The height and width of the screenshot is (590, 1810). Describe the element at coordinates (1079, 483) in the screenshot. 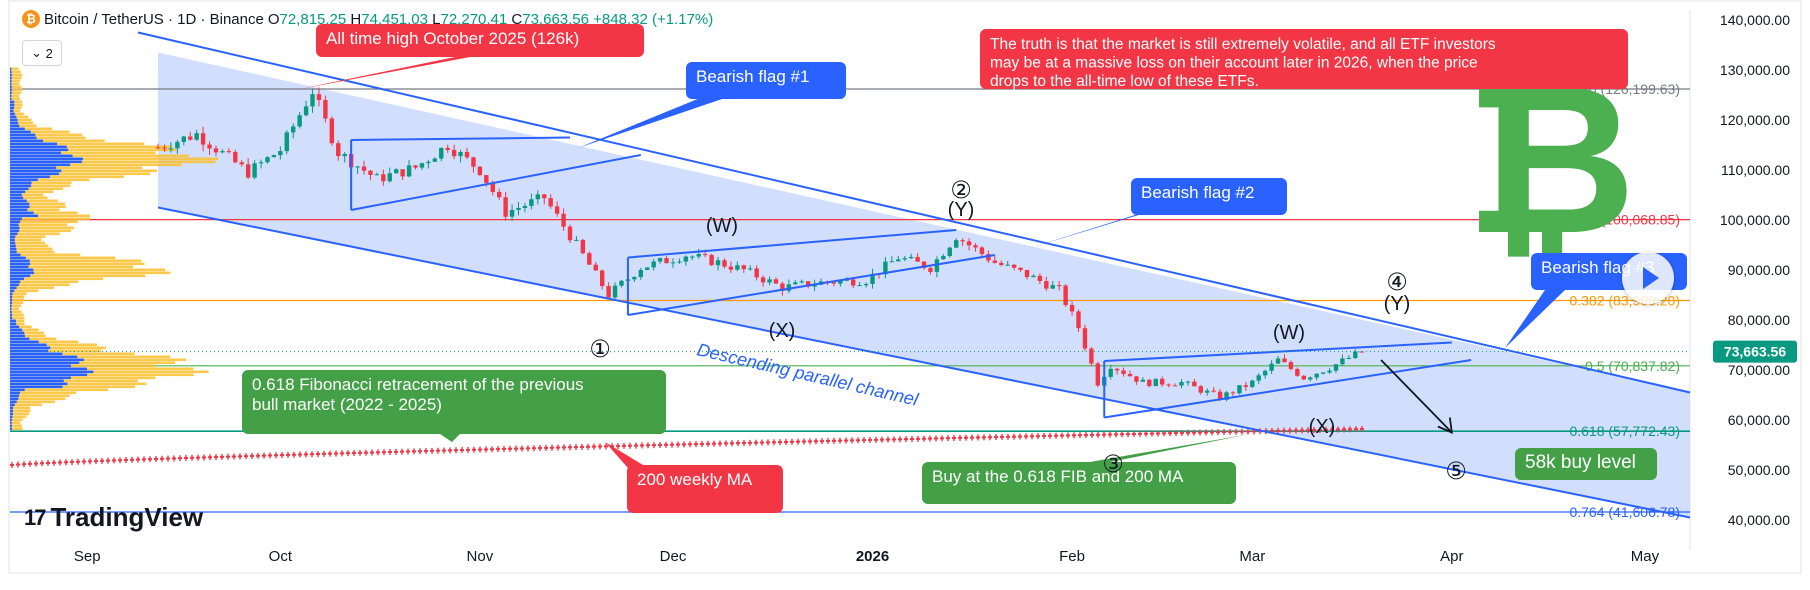

I see `buy-label-box` at that location.